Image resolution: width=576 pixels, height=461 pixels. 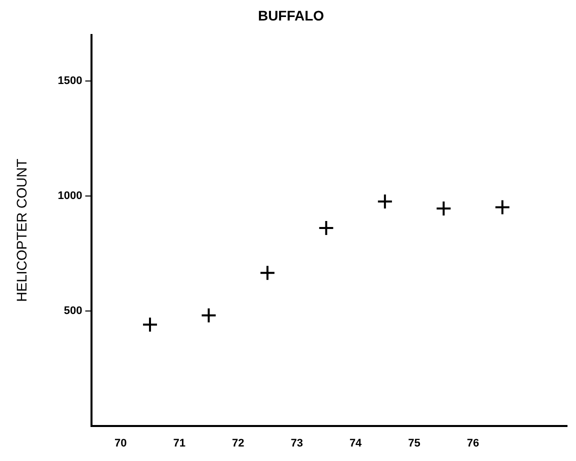 I want to click on y-tick-label: 500, so click(x=73, y=310).